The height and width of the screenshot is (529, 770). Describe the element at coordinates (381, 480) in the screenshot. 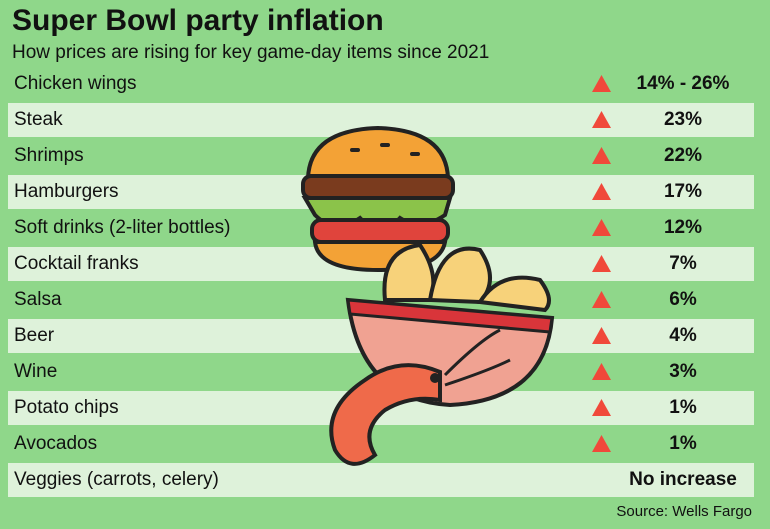

I see `row-band` at that location.